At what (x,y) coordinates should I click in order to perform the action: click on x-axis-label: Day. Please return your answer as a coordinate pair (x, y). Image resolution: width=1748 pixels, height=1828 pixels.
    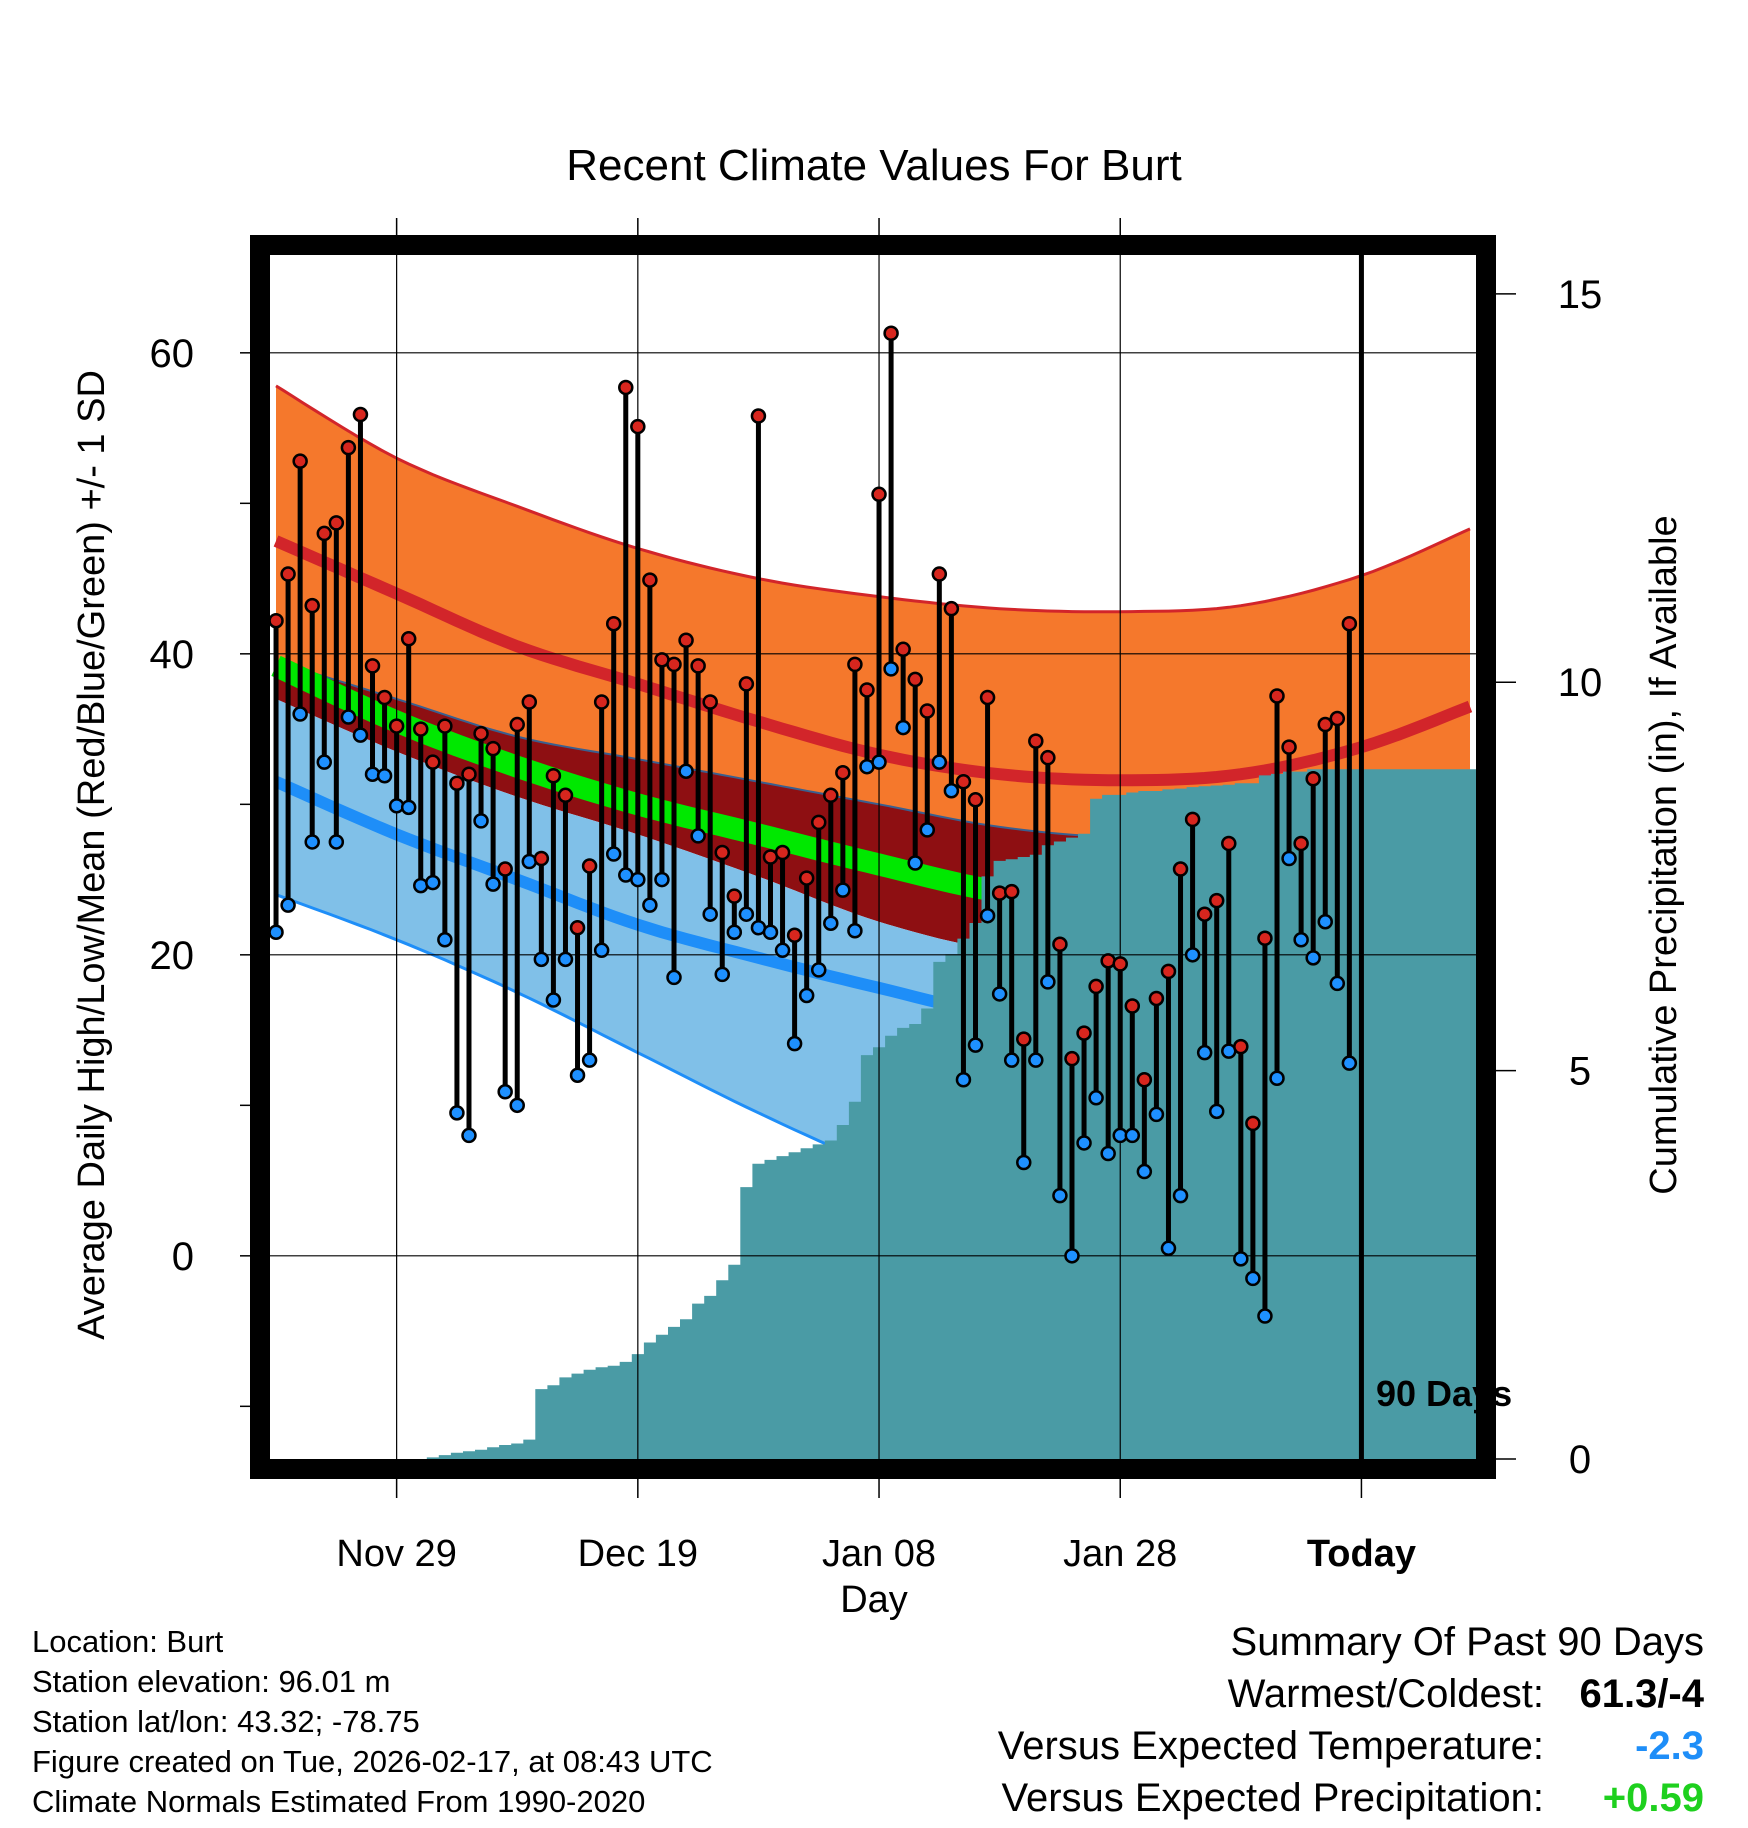
    Looking at the image, I should click on (874, 1599).